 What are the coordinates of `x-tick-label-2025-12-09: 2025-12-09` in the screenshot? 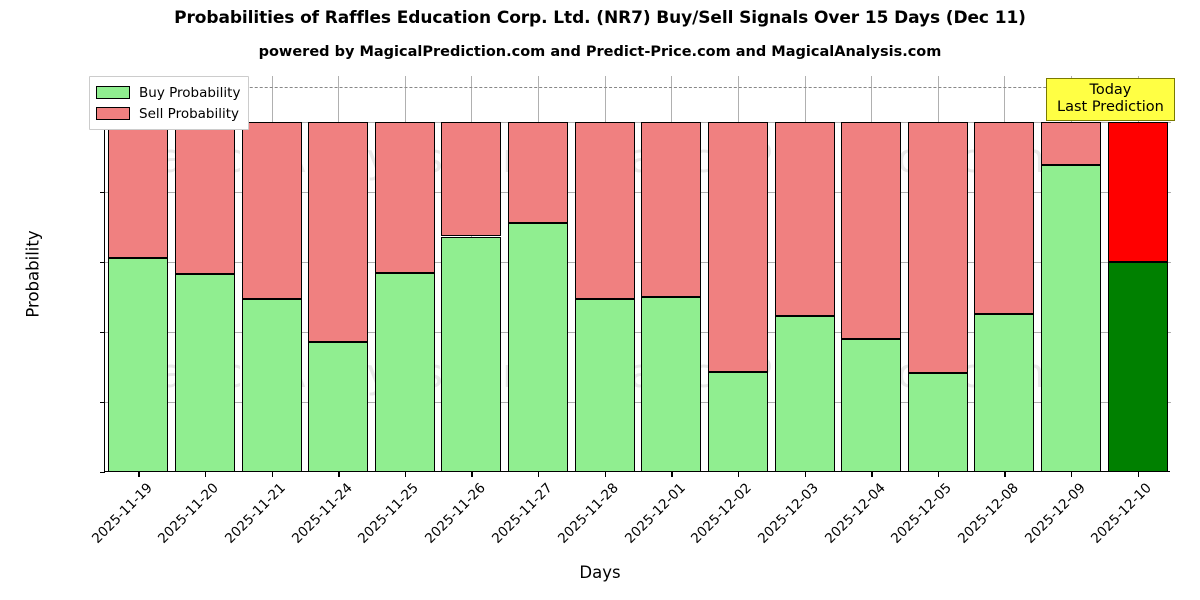 It's located at (1055, 513).